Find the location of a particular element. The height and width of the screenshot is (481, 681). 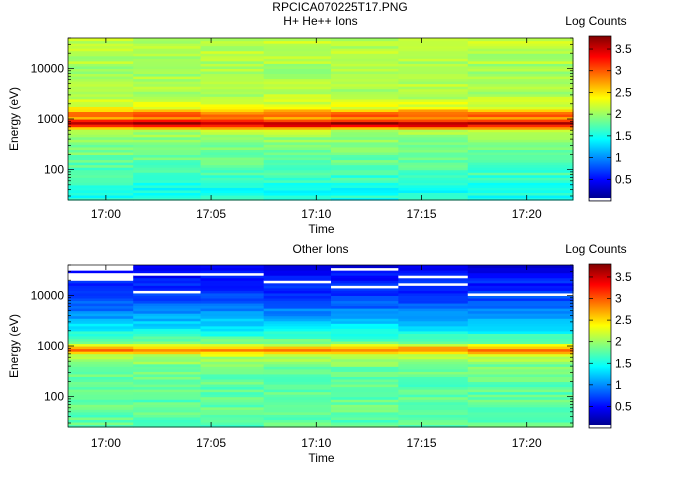

x-tick-label: 17:10 is located at coordinates (316, 443).